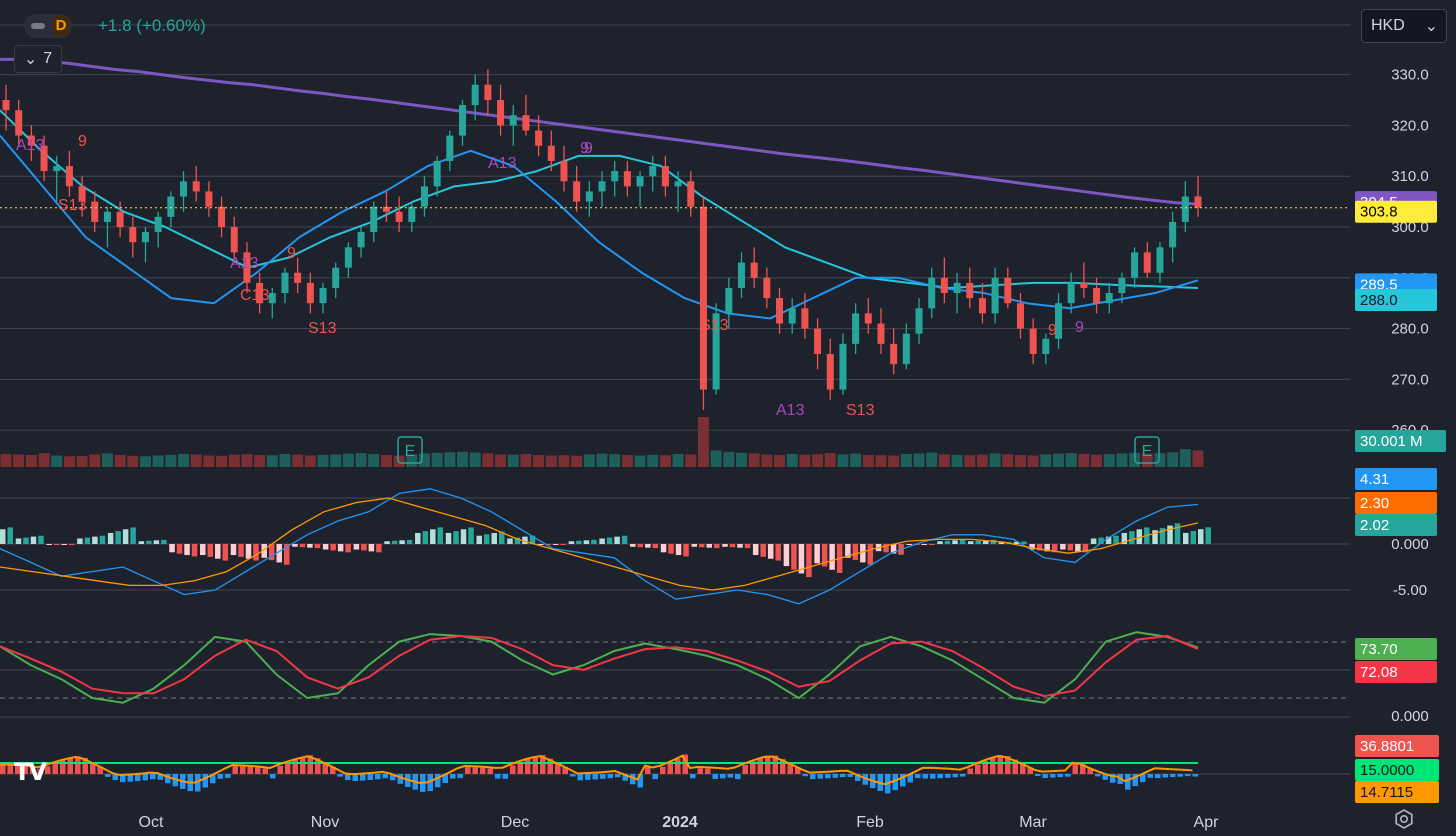 This screenshot has width=1456, height=836. Describe the element at coordinates (38, 26) in the screenshot. I see `toggle-icon` at that location.